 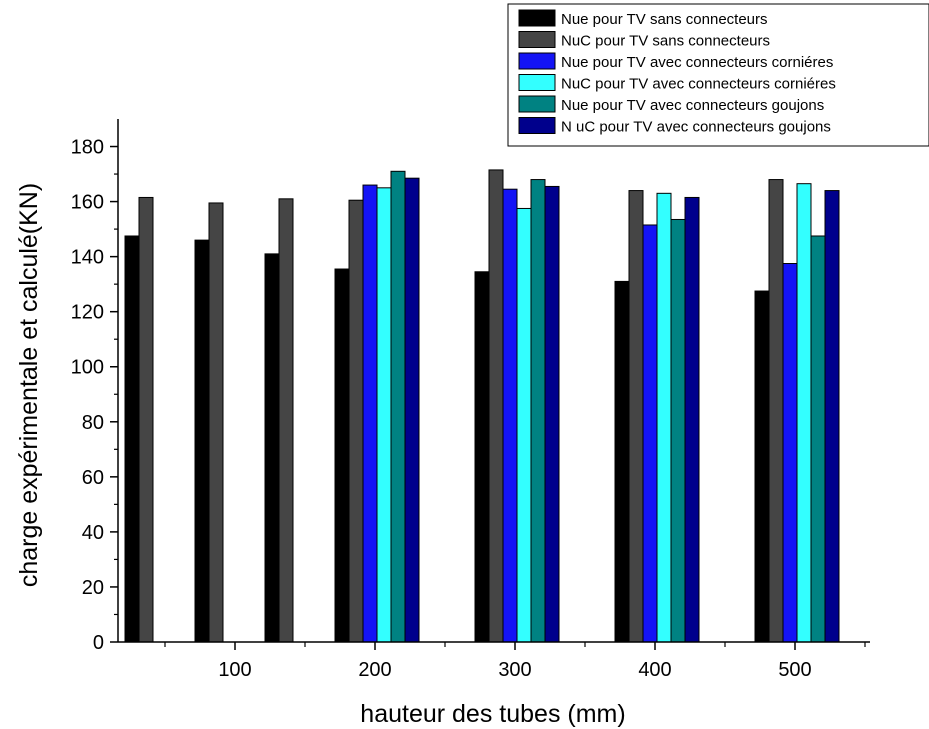 I want to click on y-tick-label: 160, so click(x=87, y=203).